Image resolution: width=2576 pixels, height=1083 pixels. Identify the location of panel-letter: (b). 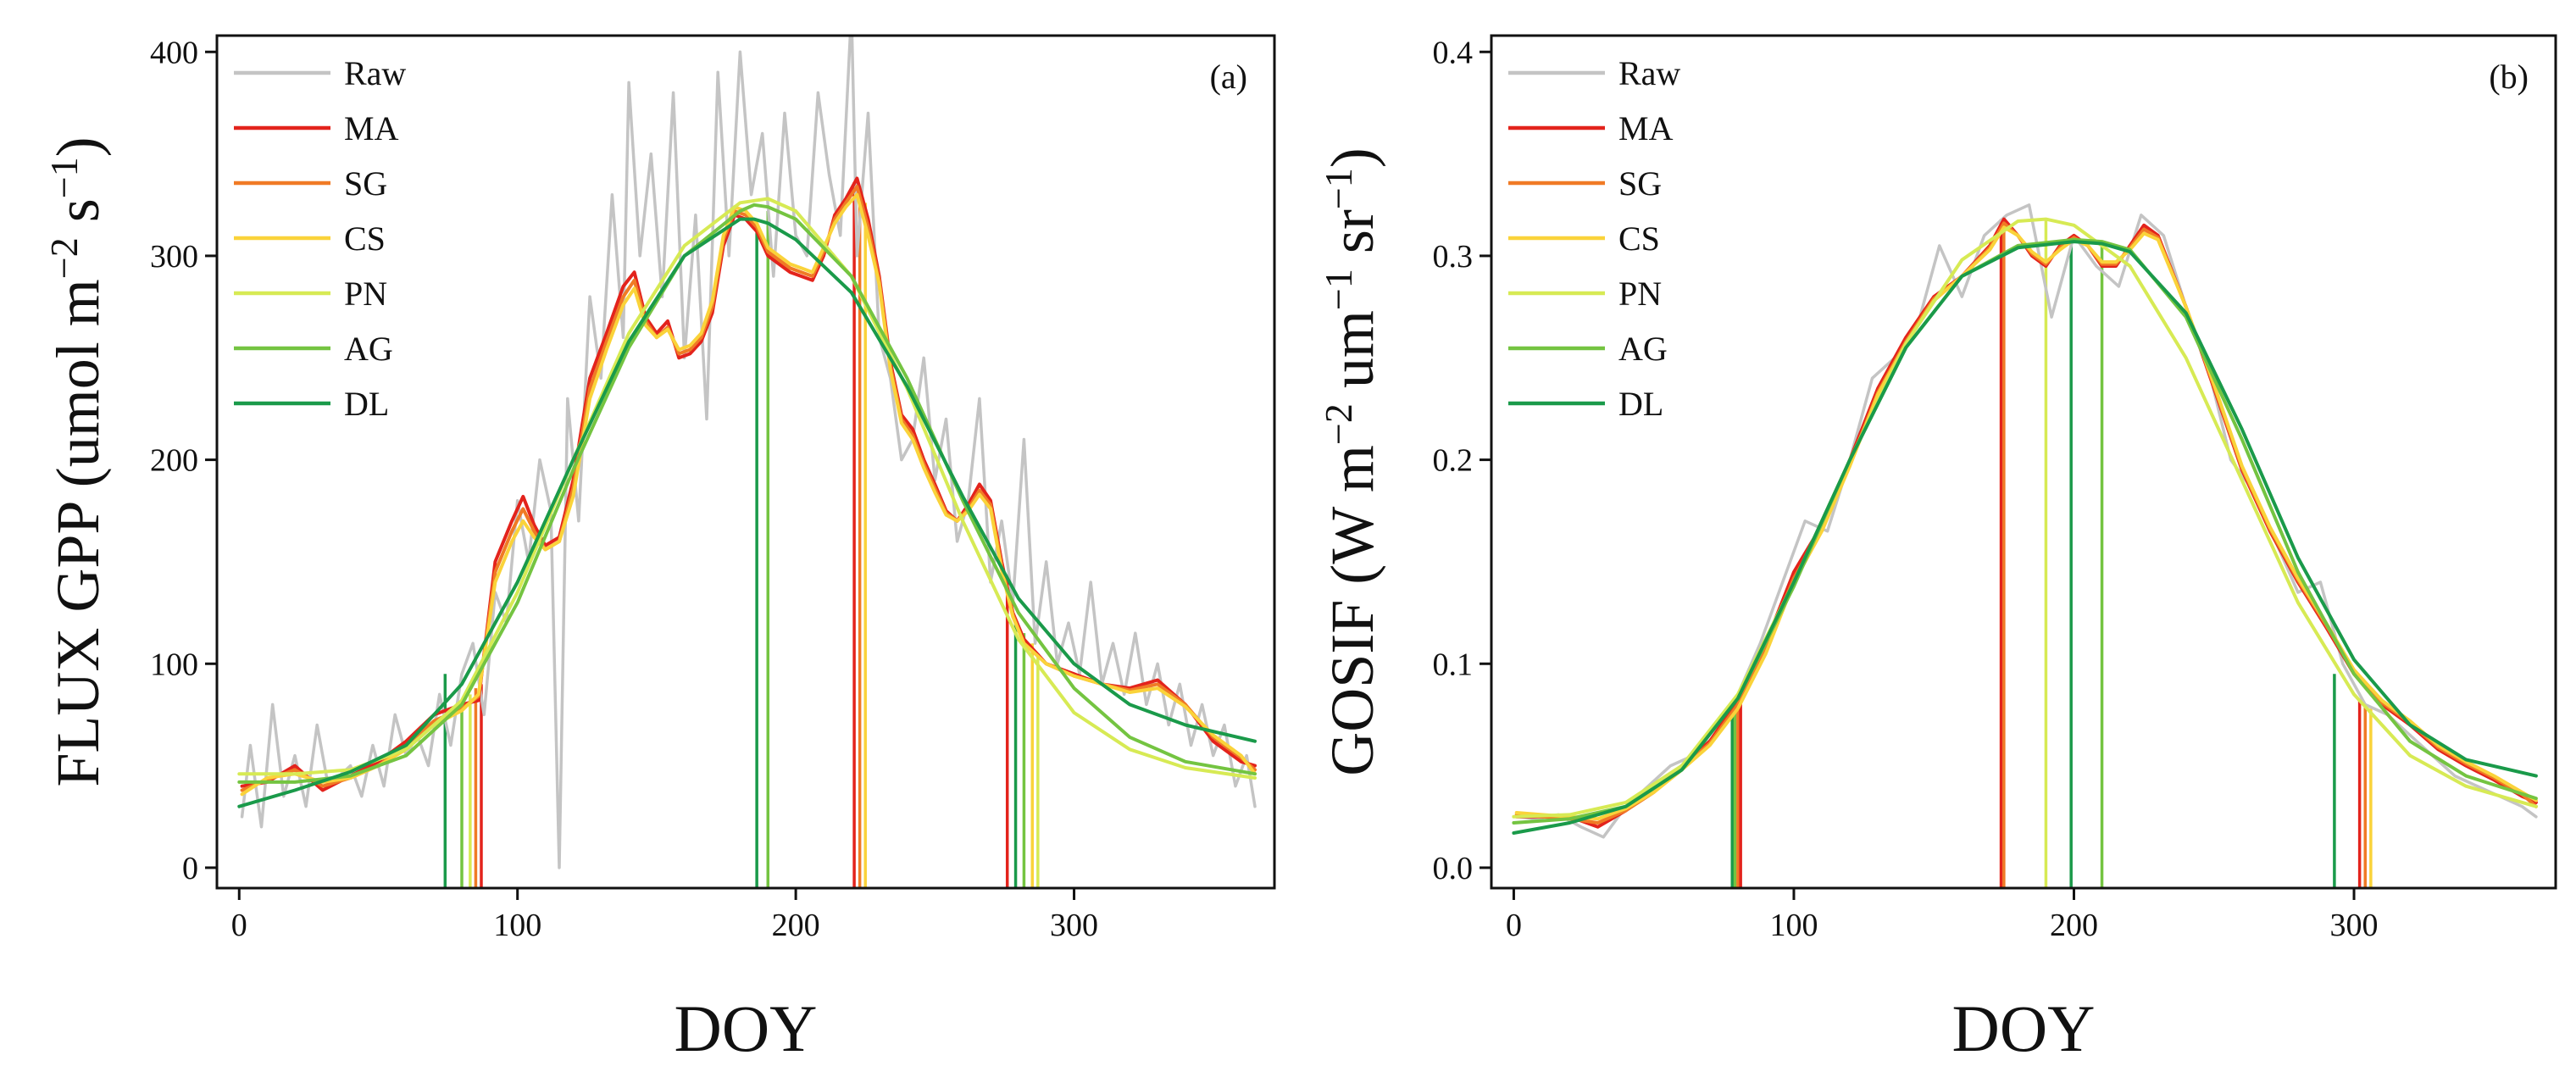
(2509, 77).